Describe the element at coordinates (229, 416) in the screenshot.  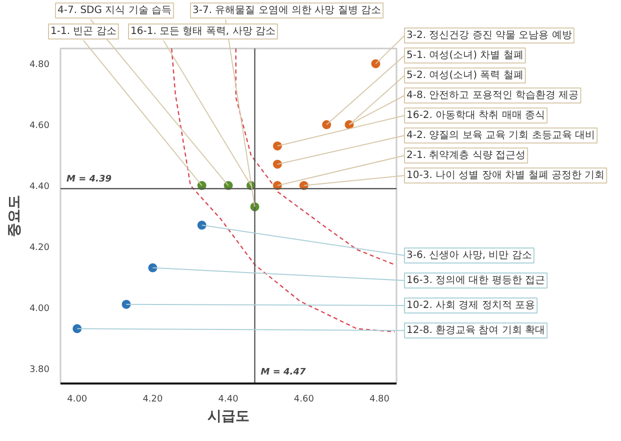
I see `x-axis-title: 시급도` at that location.